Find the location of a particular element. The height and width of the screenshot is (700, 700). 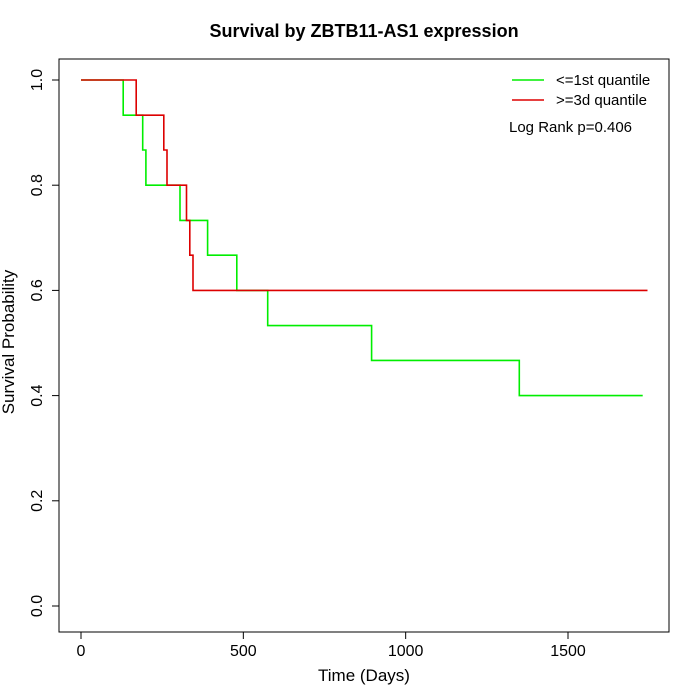

legend-label-2: >=3d quantile is located at coordinates (601, 100).